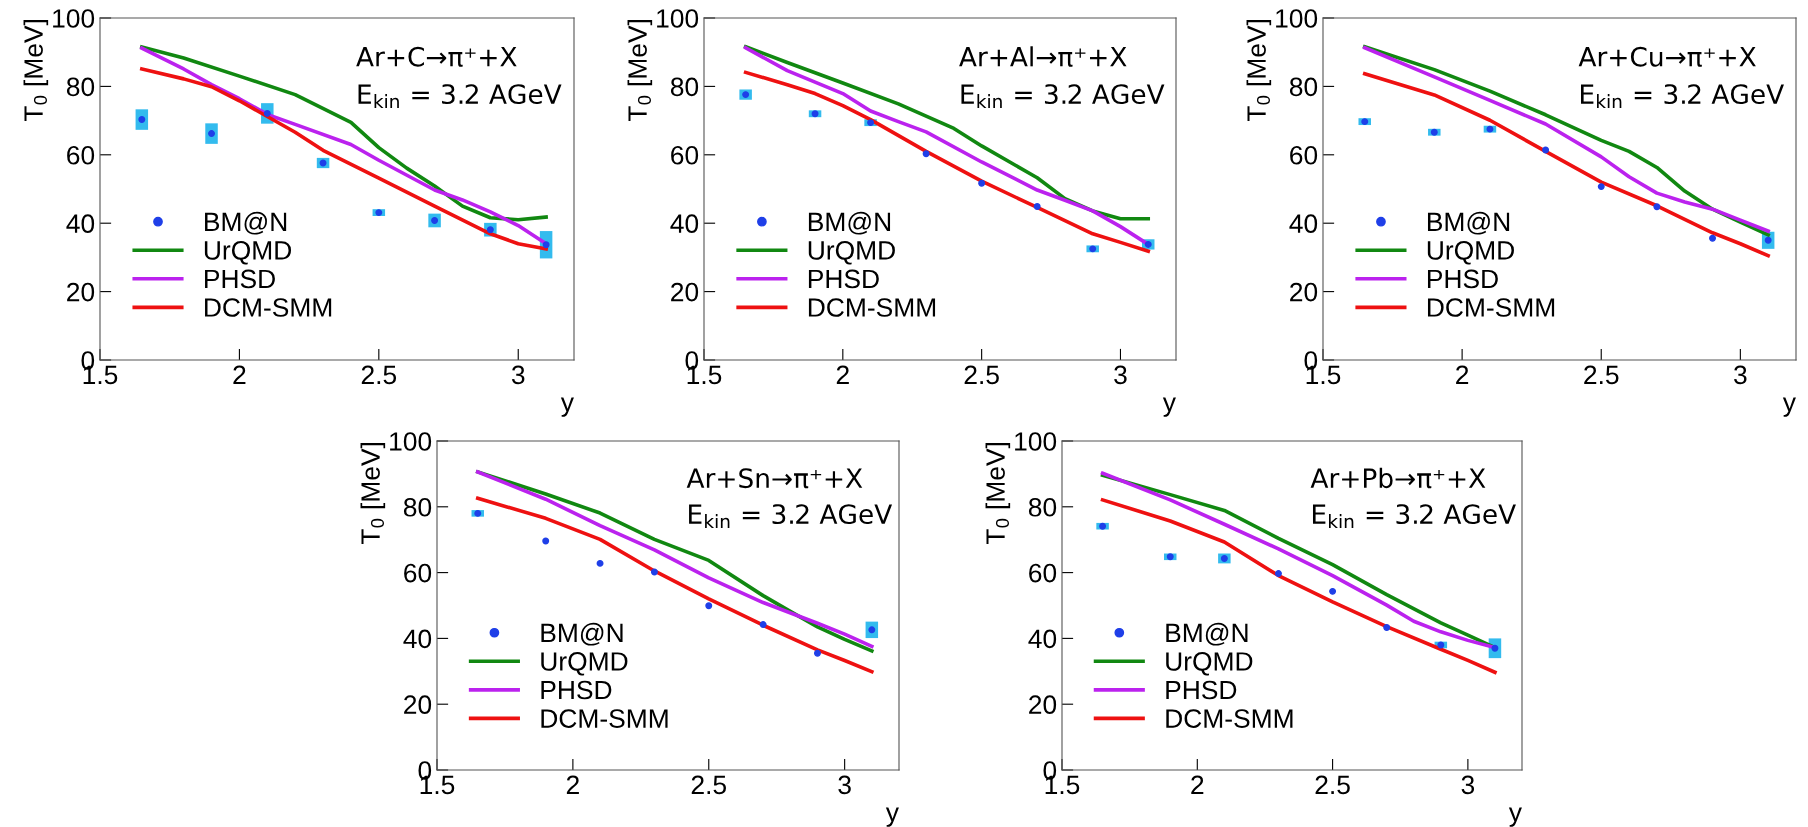 The height and width of the screenshot is (827, 1808). What do you see at coordinates (1398, 478) in the screenshot?
I see `annotation: Ar+Pb→π⁺+X` at bounding box center [1398, 478].